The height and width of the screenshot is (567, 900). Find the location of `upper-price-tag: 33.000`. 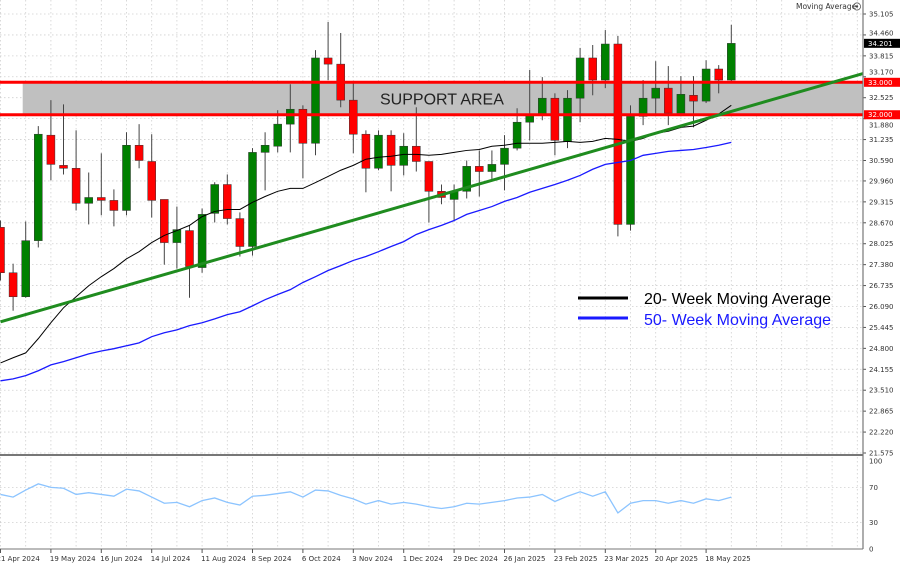

upper-price-tag: 33.000 is located at coordinates (882, 82).